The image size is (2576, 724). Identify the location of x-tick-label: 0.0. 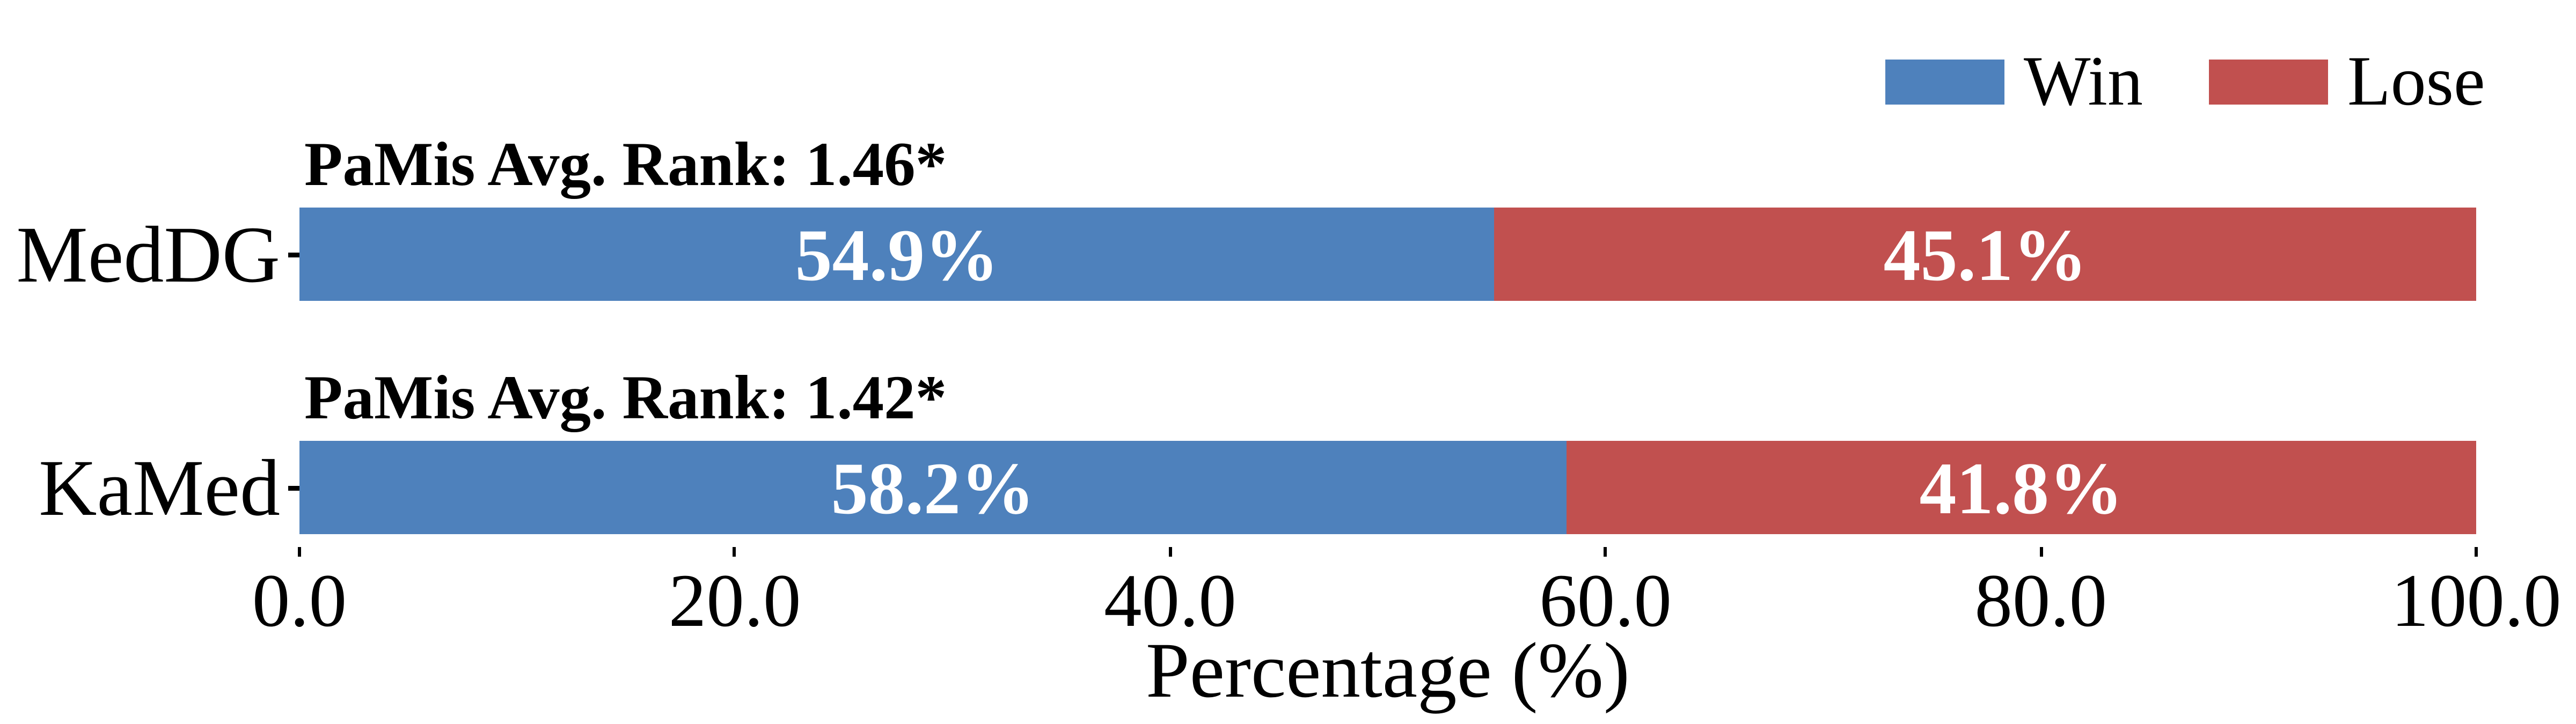
(299, 602).